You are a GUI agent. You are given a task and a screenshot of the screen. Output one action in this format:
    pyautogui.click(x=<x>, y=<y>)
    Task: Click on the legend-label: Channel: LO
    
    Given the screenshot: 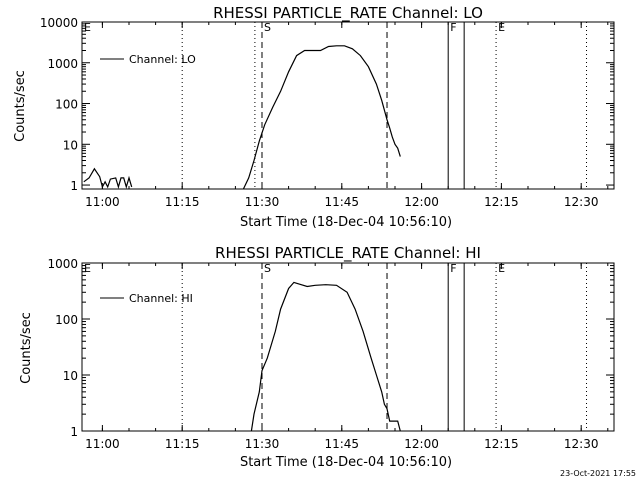 What is the action you would take?
    pyautogui.click(x=162, y=59)
    